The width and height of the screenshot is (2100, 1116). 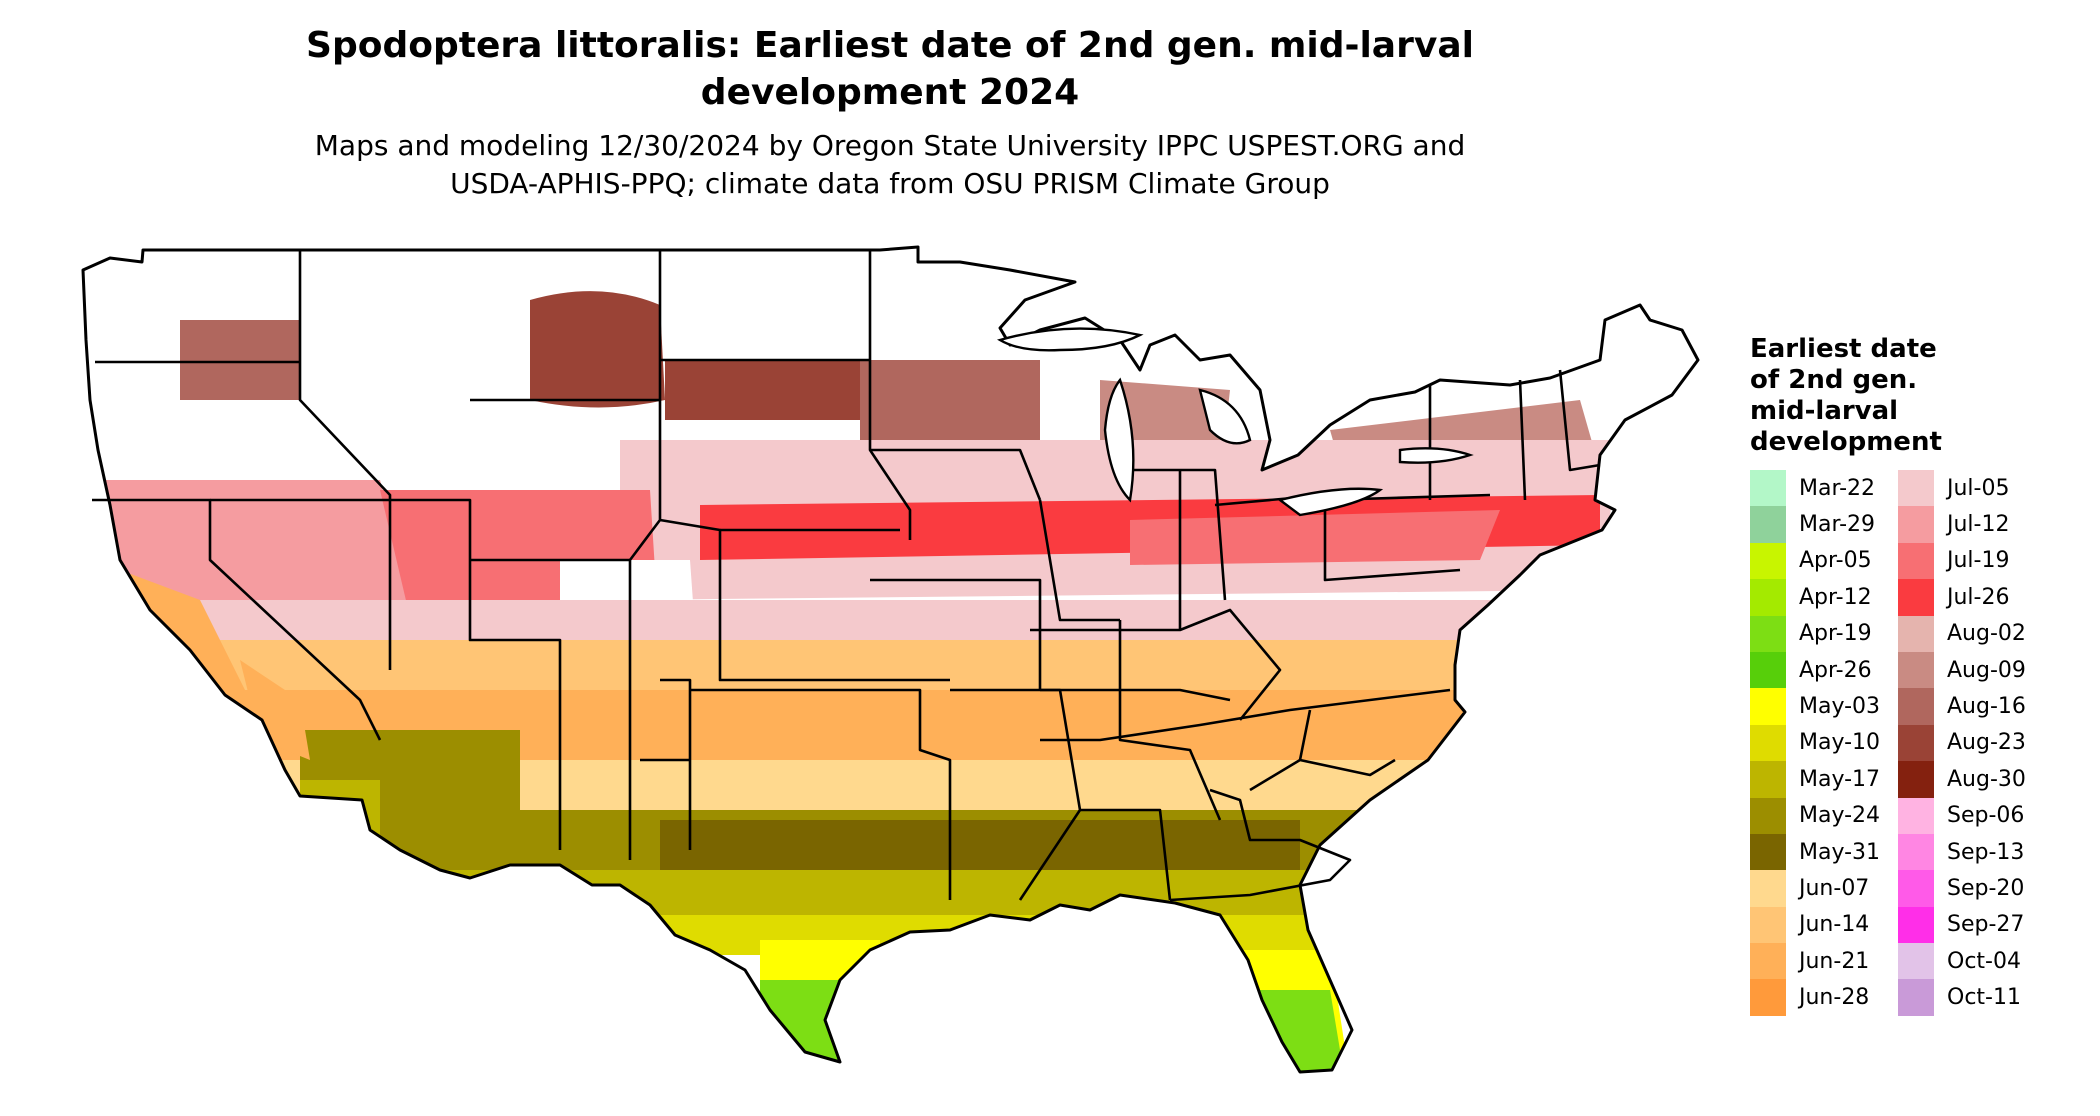 What do you see at coordinates (1815, 597) in the screenshot?
I see `legend-item: Apr-12` at bounding box center [1815, 597].